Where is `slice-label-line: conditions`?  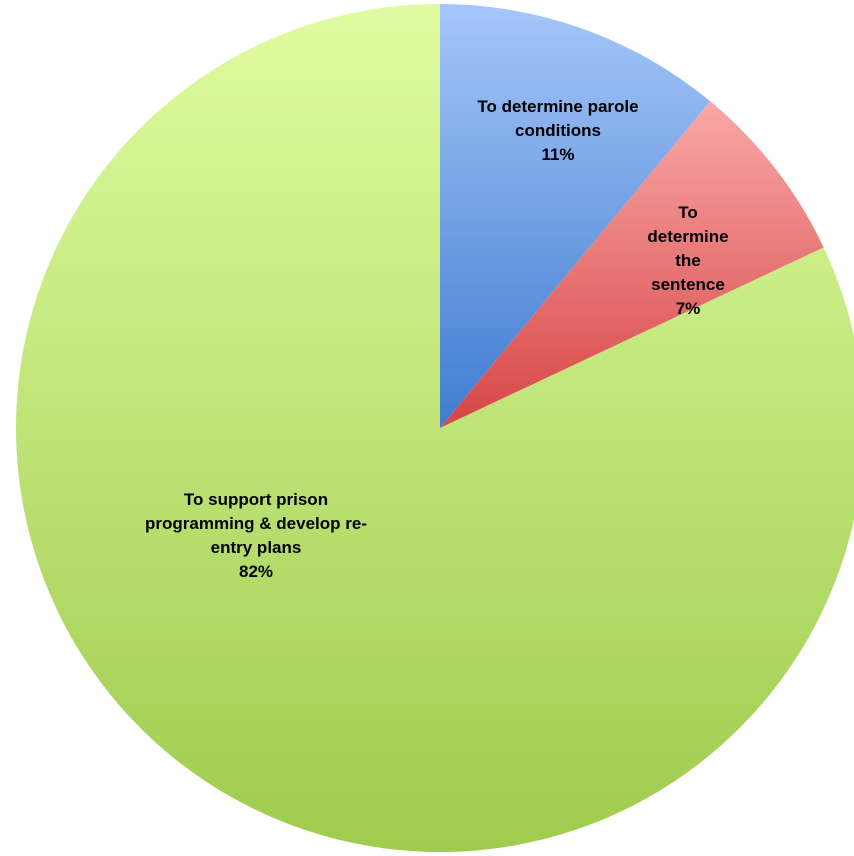
slice-label-line: conditions is located at coordinates (558, 130).